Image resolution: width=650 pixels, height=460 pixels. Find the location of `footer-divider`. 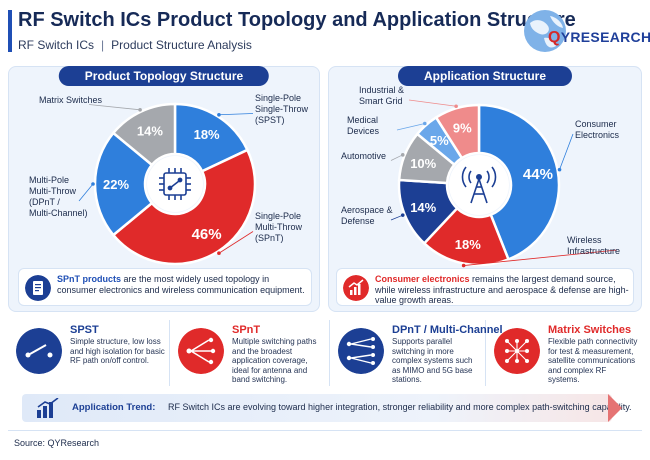

footer-divider is located at coordinates (325, 430).